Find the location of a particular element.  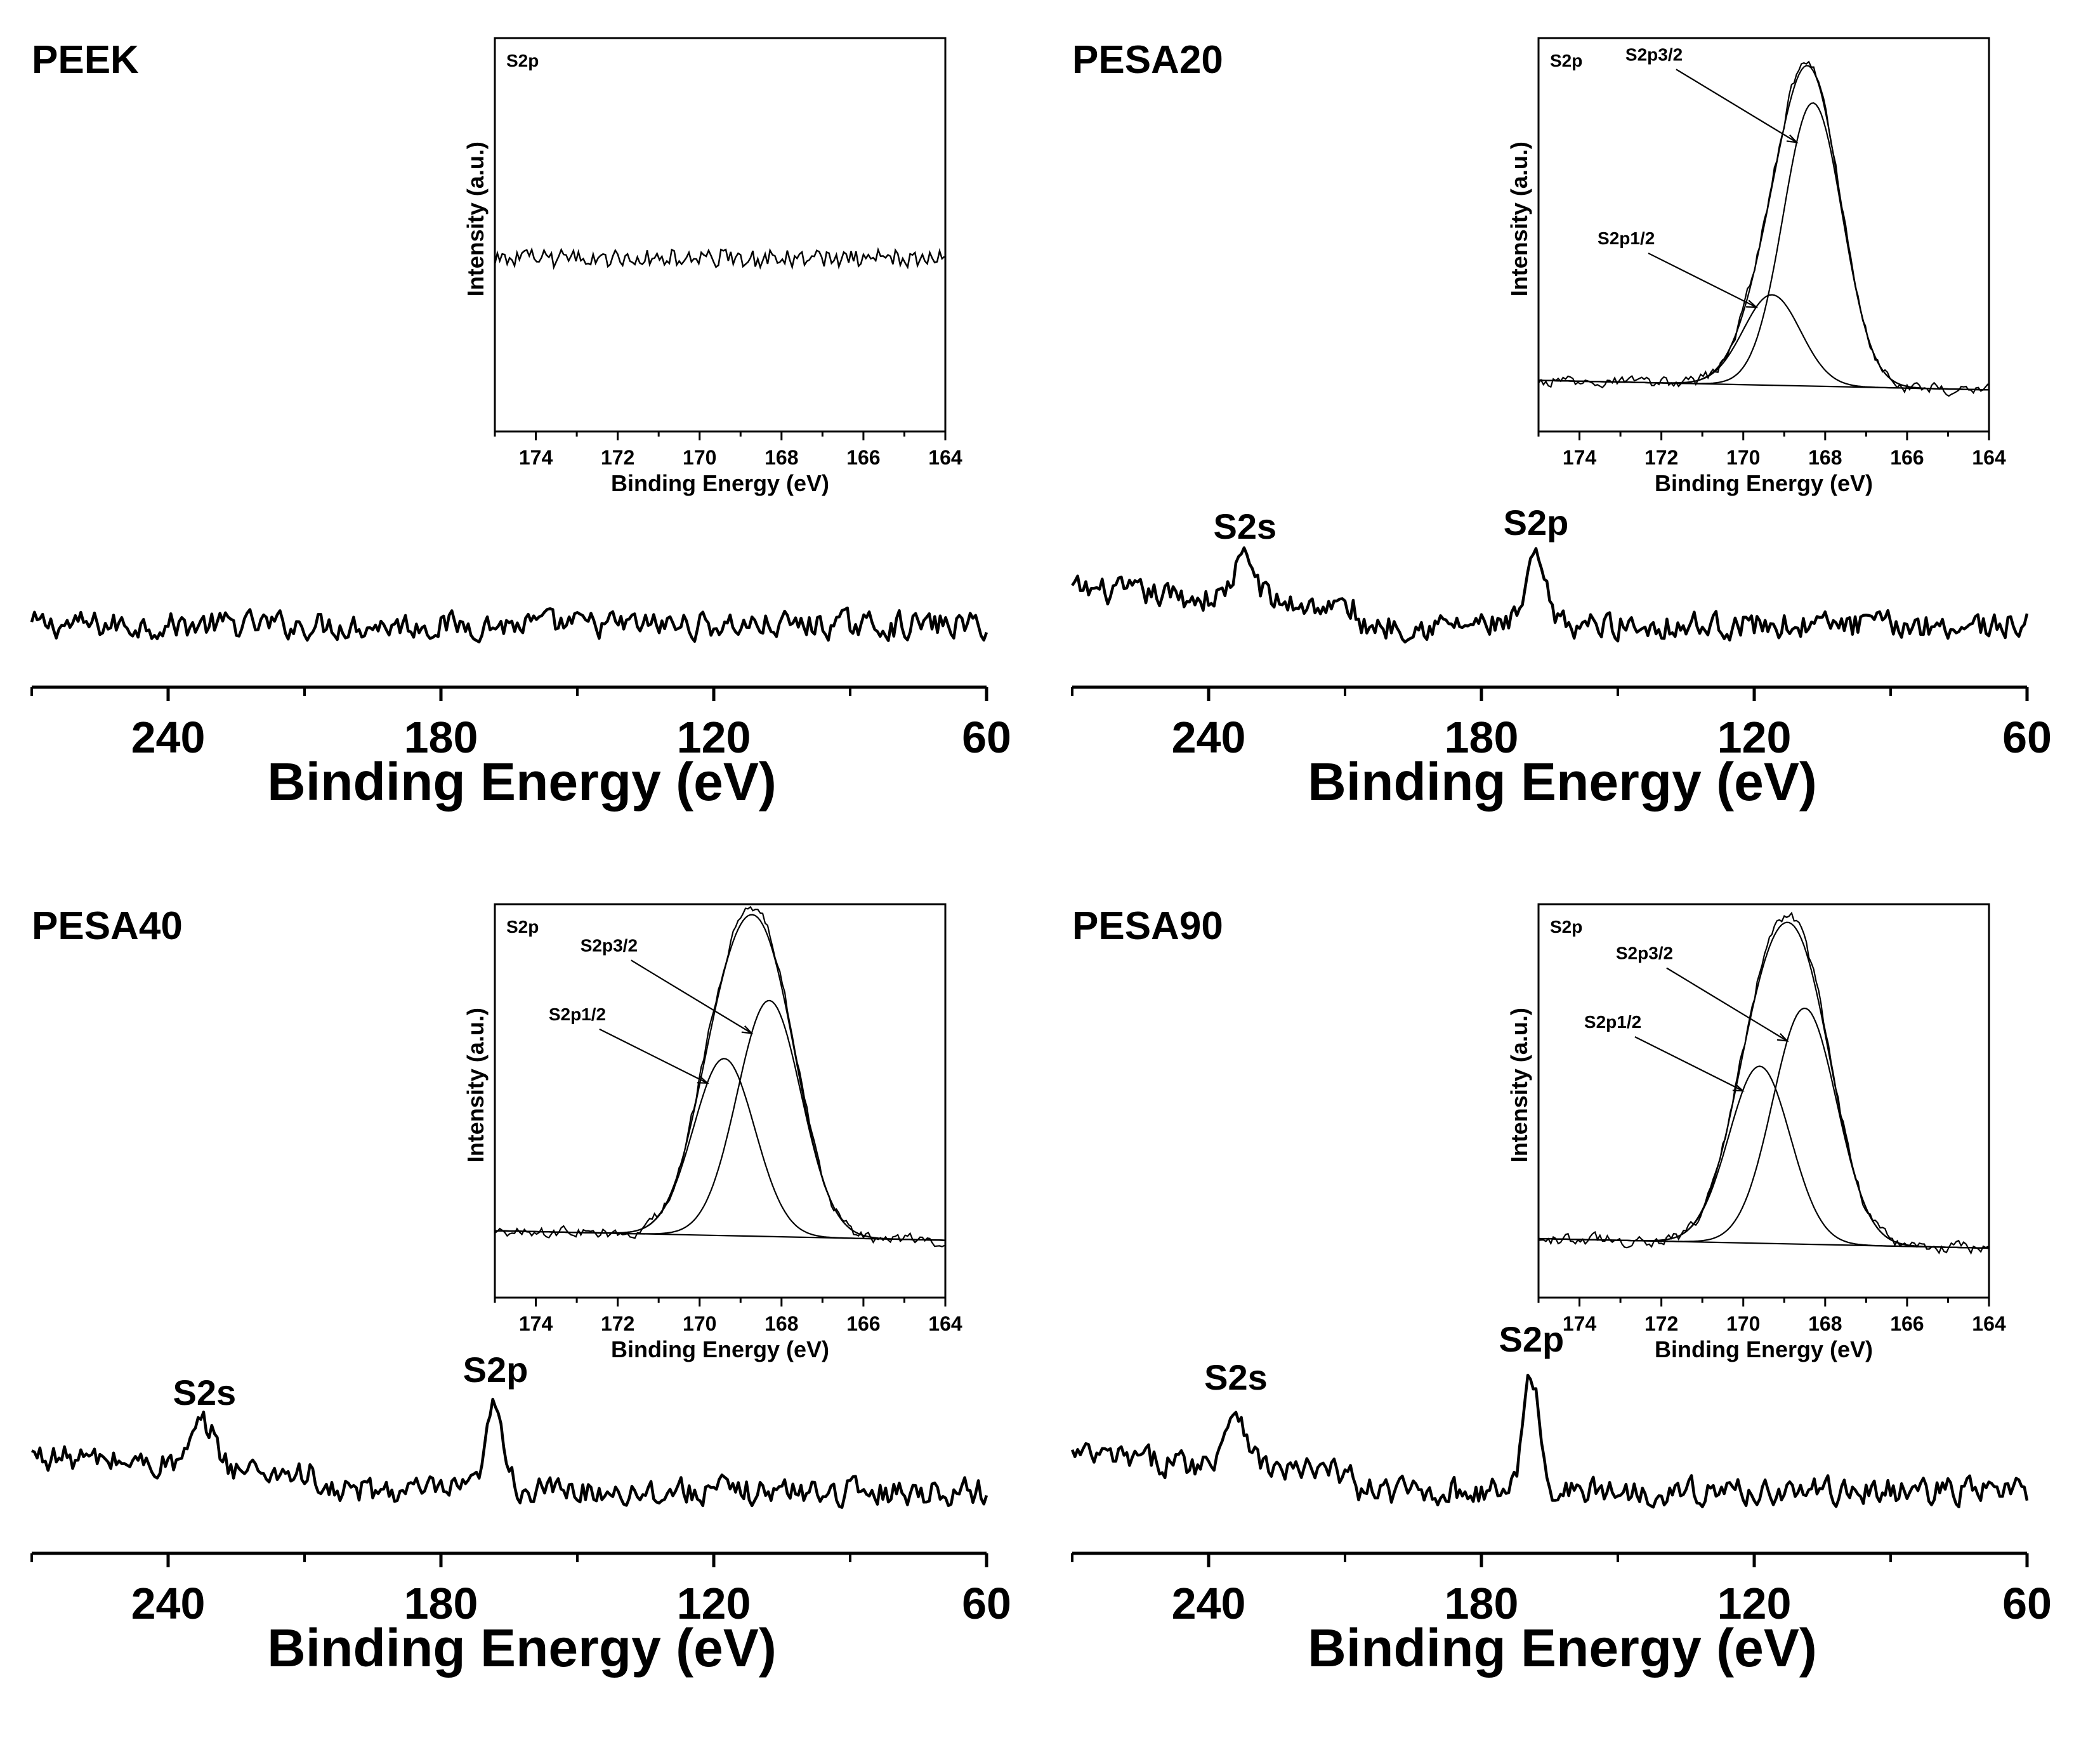

panel-title: PESA40 is located at coordinates (108, 926).